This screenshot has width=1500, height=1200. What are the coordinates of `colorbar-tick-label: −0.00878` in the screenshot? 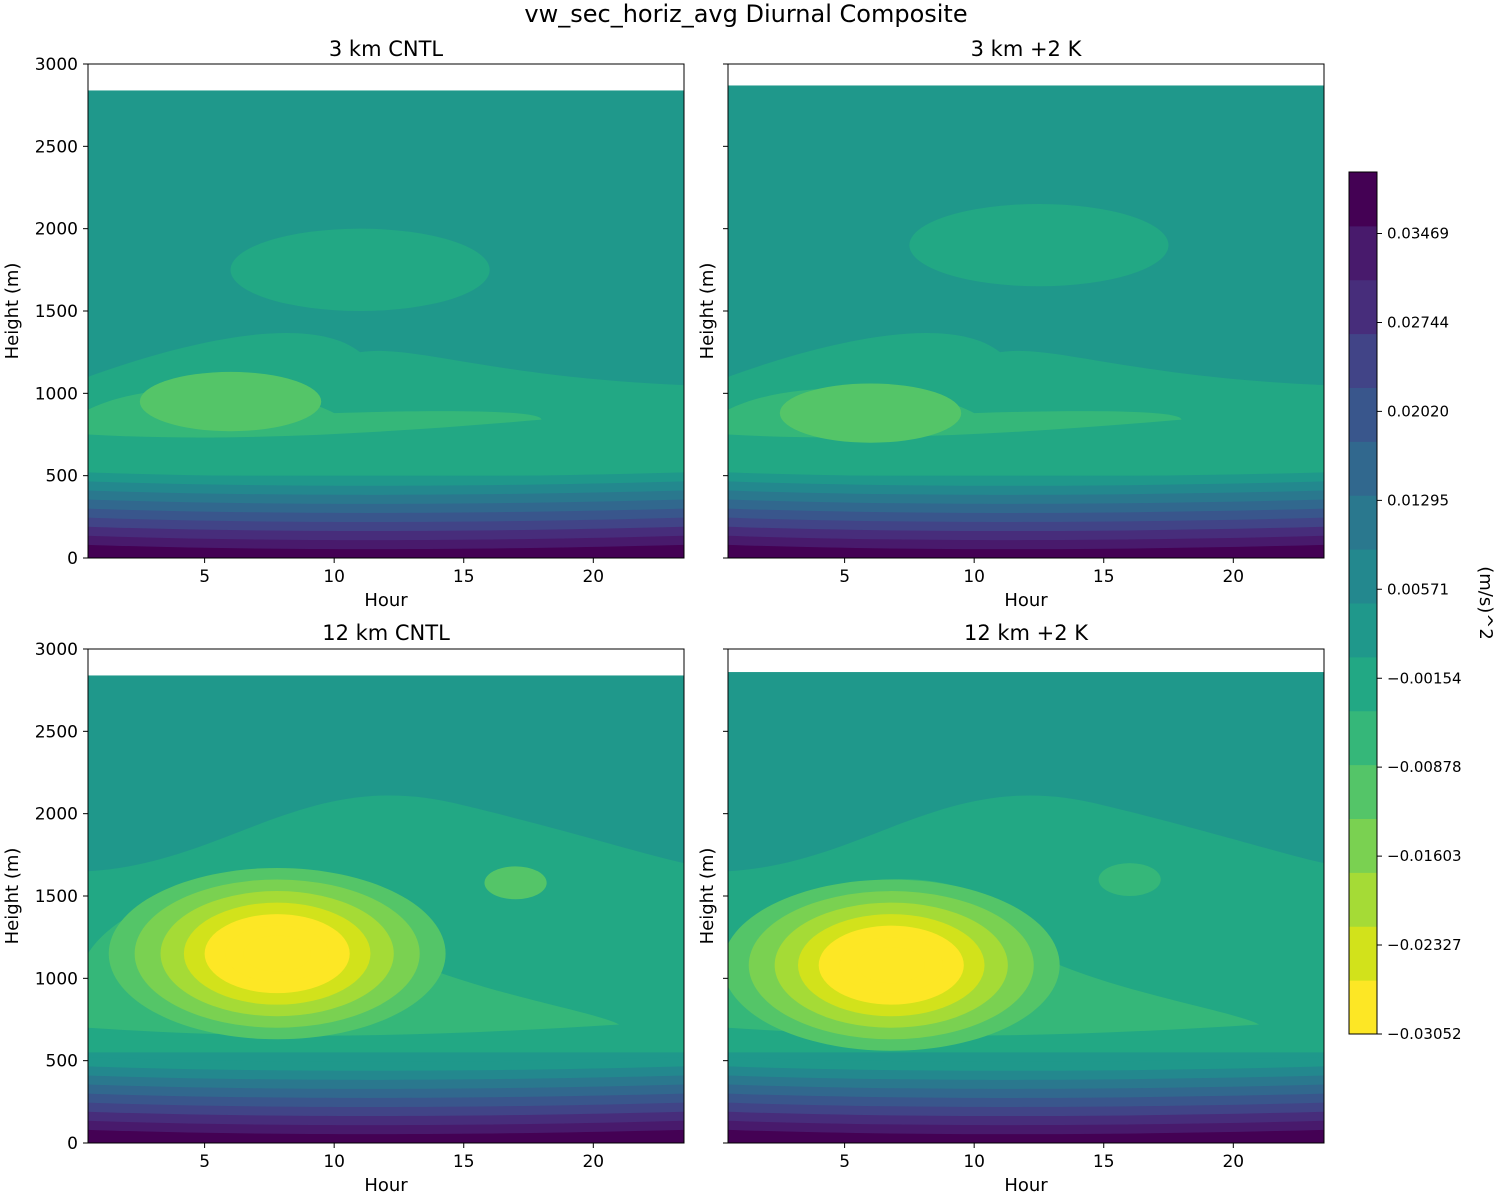 It's located at (1424, 767).